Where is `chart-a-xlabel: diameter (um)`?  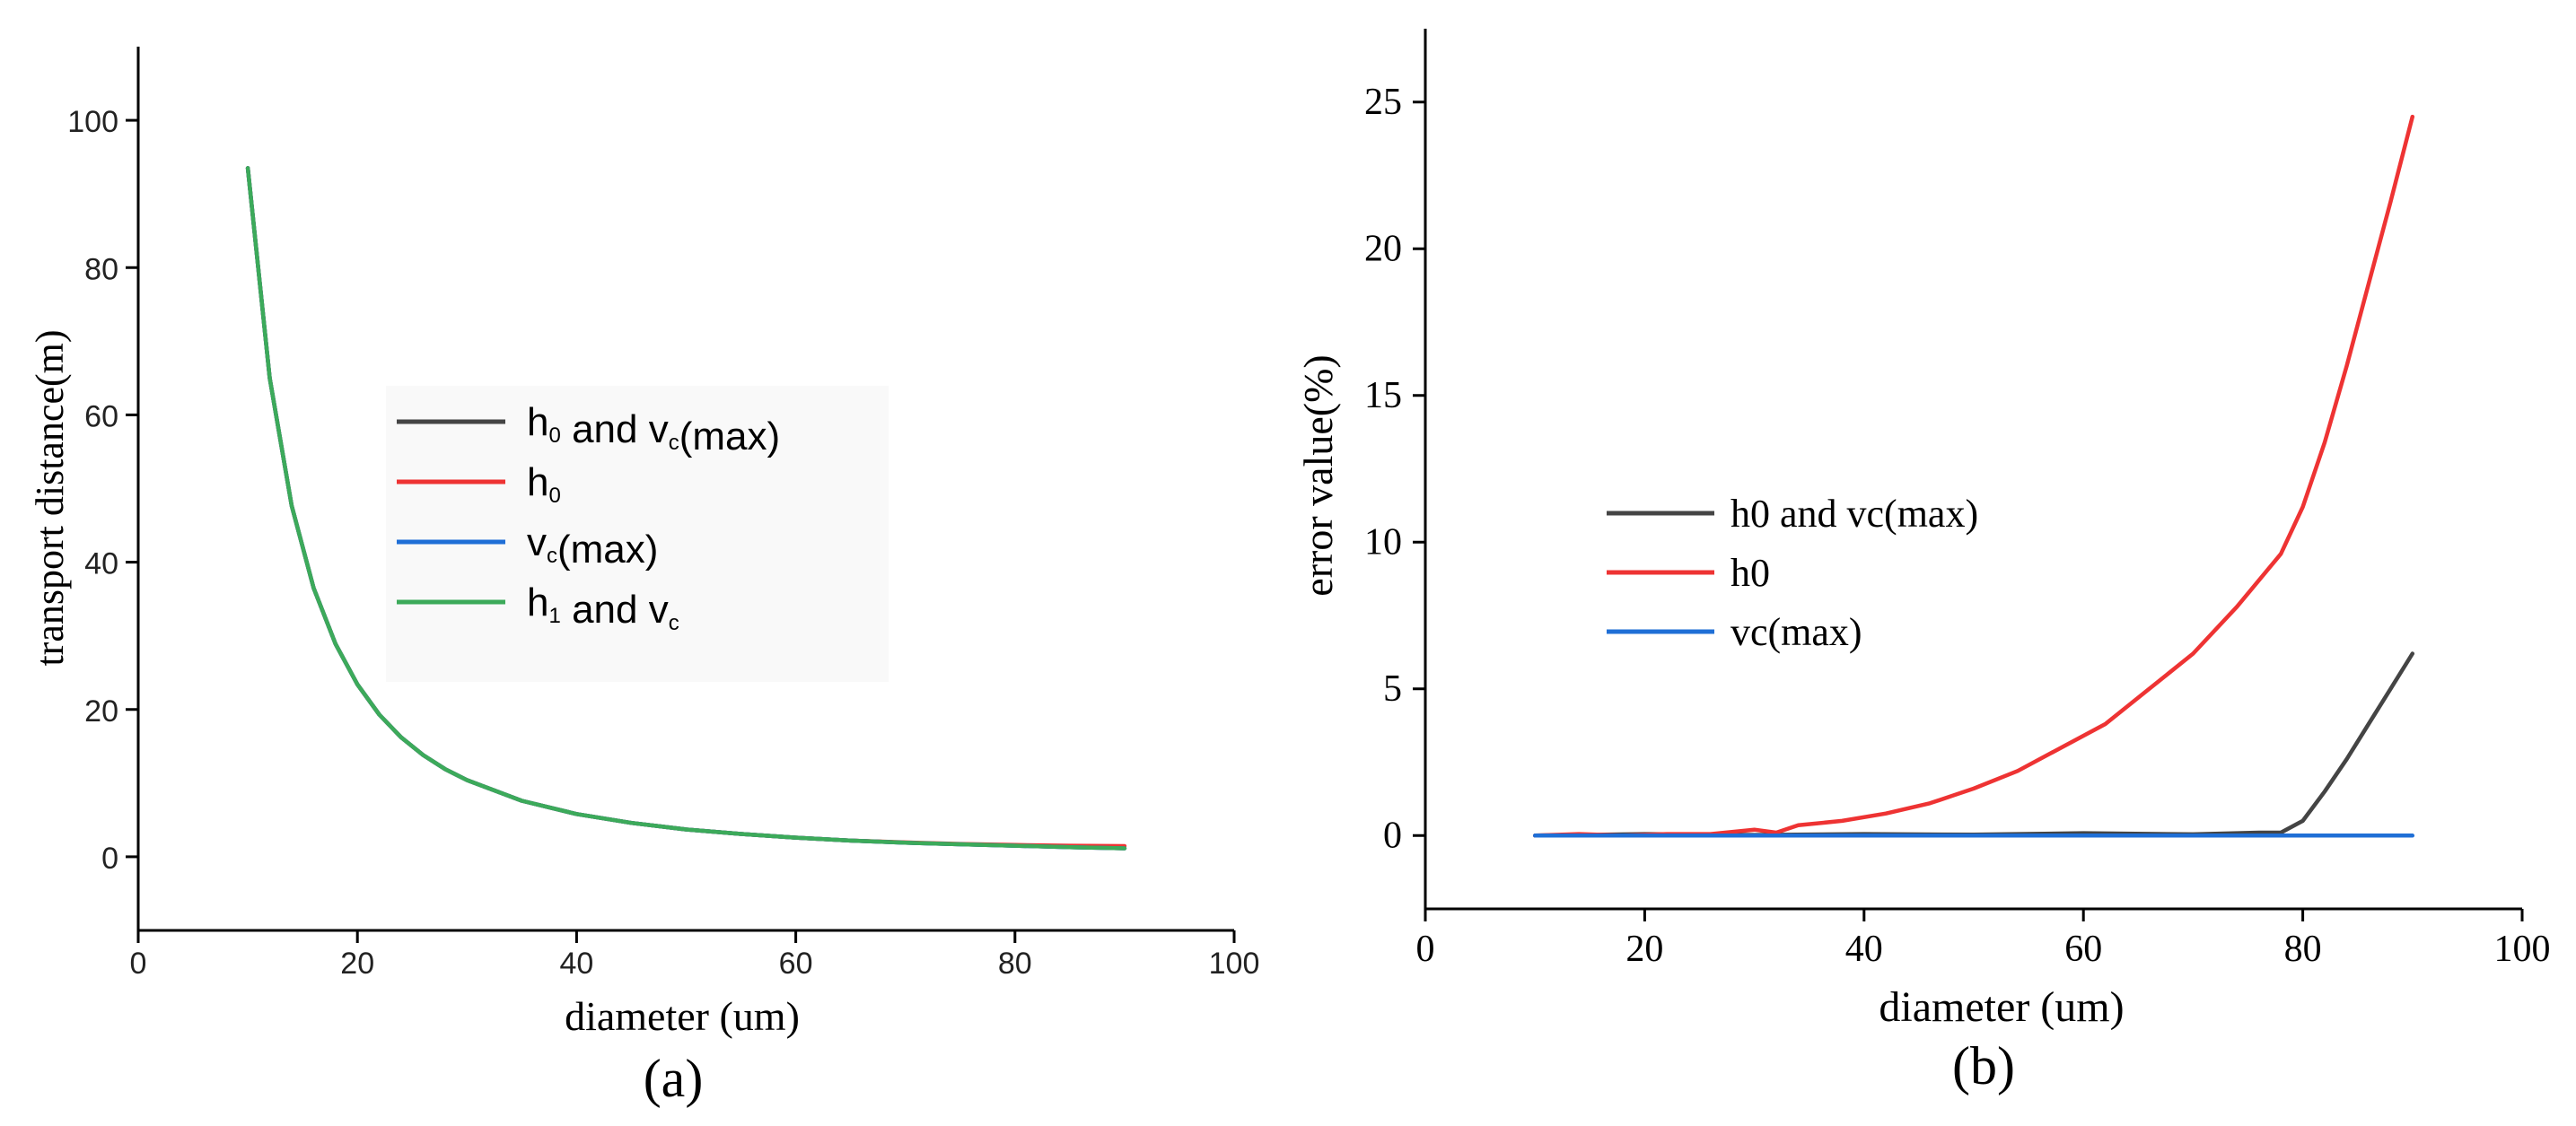 chart-a-xlabel: diameter (um) is located at coordinates (682, 1016).